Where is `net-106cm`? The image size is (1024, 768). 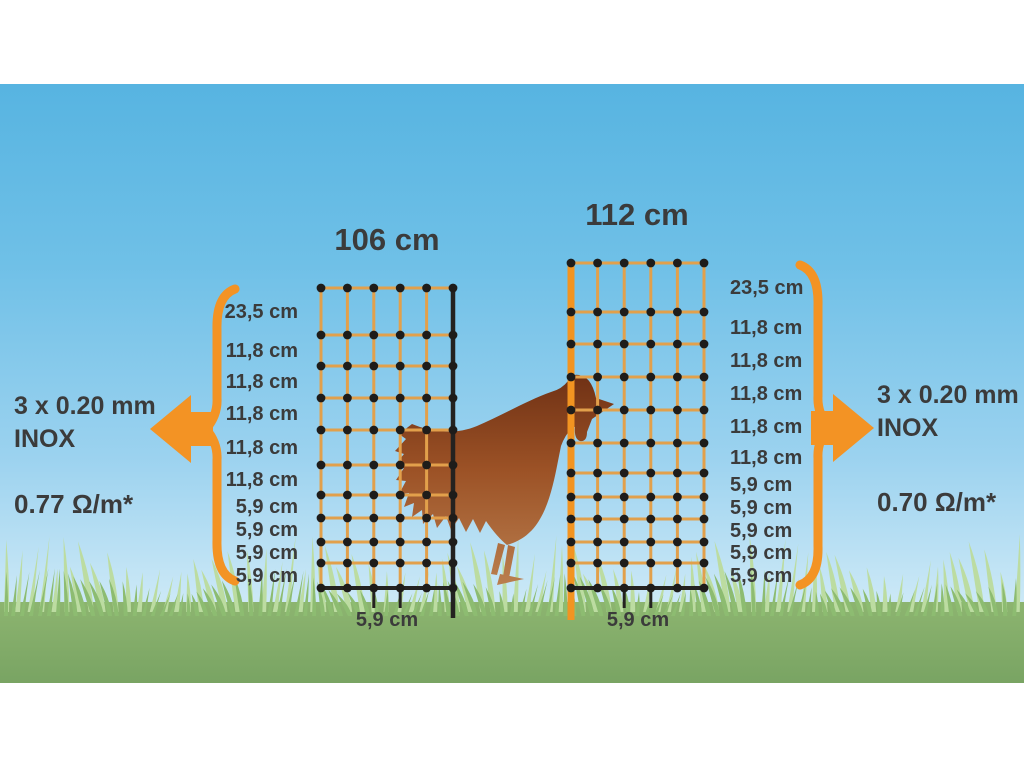 net-106cm is located at coordinates (387, 450).